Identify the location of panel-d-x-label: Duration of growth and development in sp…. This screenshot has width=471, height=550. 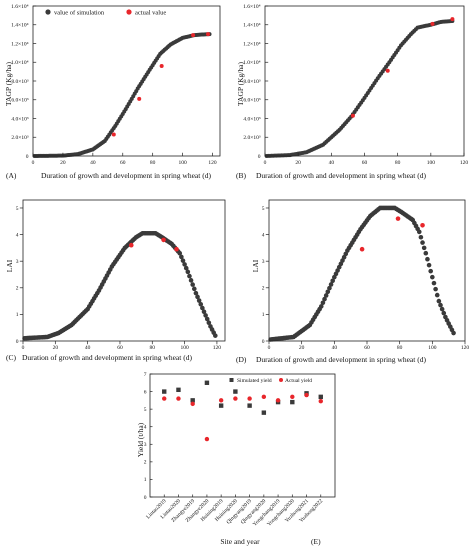
(341, 359).